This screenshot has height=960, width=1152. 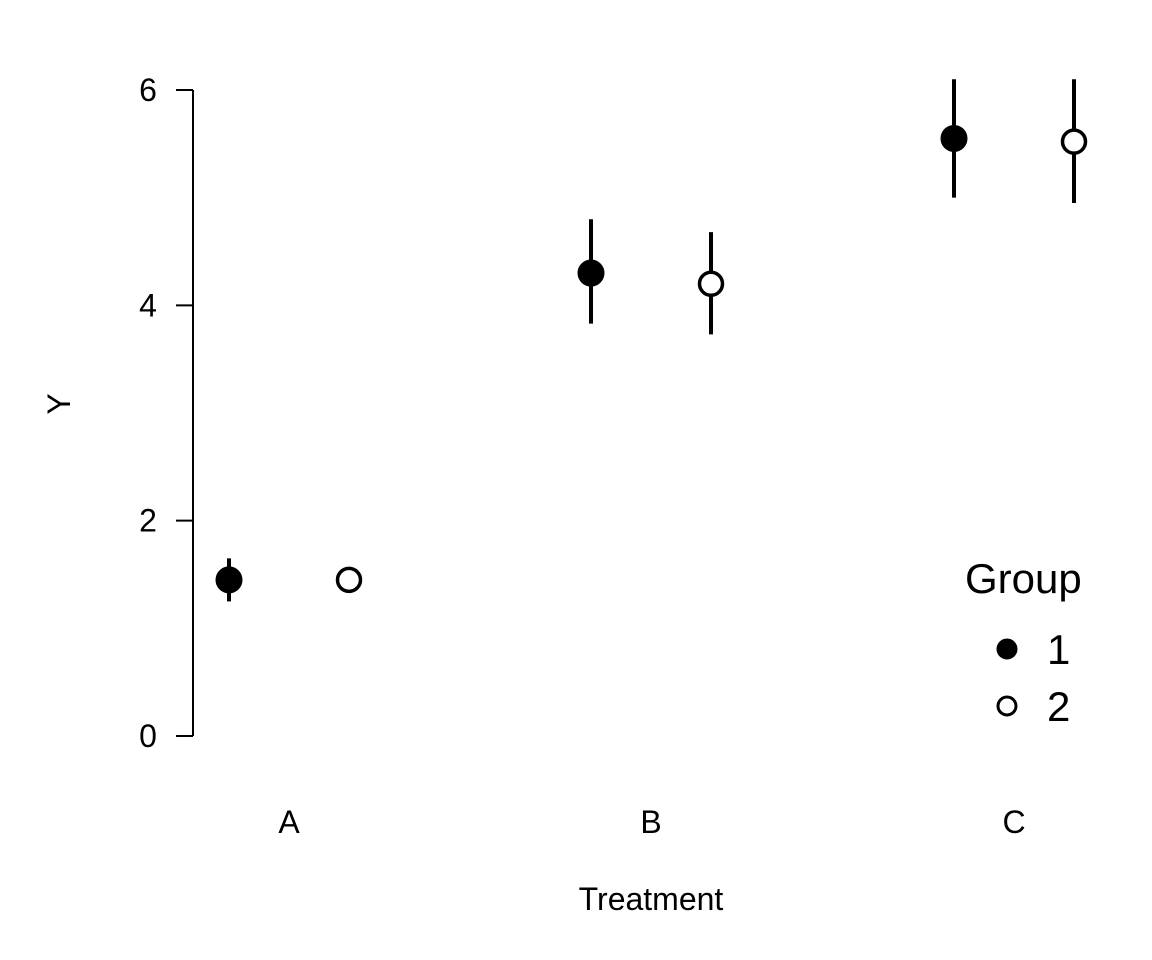 I want to click on legend-title: Group, so click(x=1023, y=578).